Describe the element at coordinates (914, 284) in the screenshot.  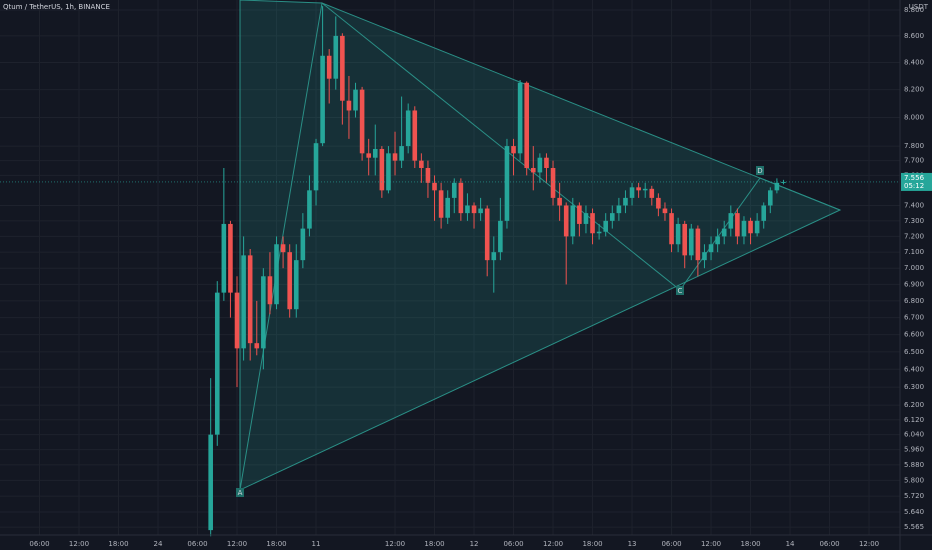
I see `y-tick-label: 6.900` at that location.